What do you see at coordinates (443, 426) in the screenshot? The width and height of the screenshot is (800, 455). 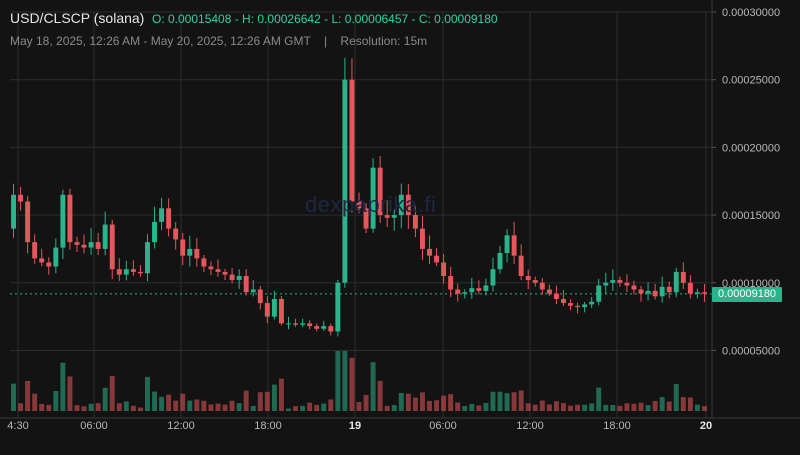 I see `time-axis-label: 06:00` at bounding box center [443, 426].